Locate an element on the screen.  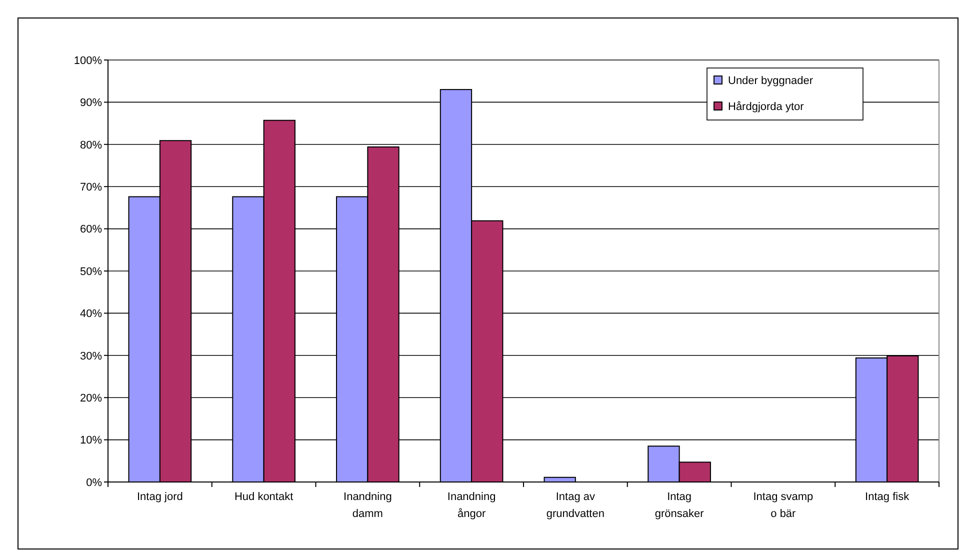
y-tick-label: 60% is located at coordinates (91, 230).